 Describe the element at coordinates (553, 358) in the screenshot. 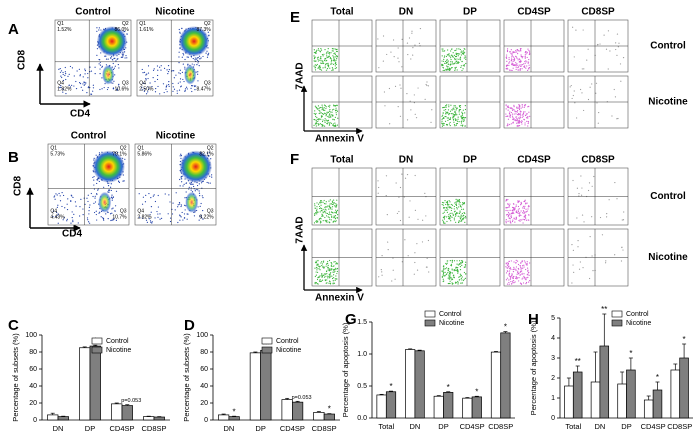

I see `y-tick-label: 3` at that location.